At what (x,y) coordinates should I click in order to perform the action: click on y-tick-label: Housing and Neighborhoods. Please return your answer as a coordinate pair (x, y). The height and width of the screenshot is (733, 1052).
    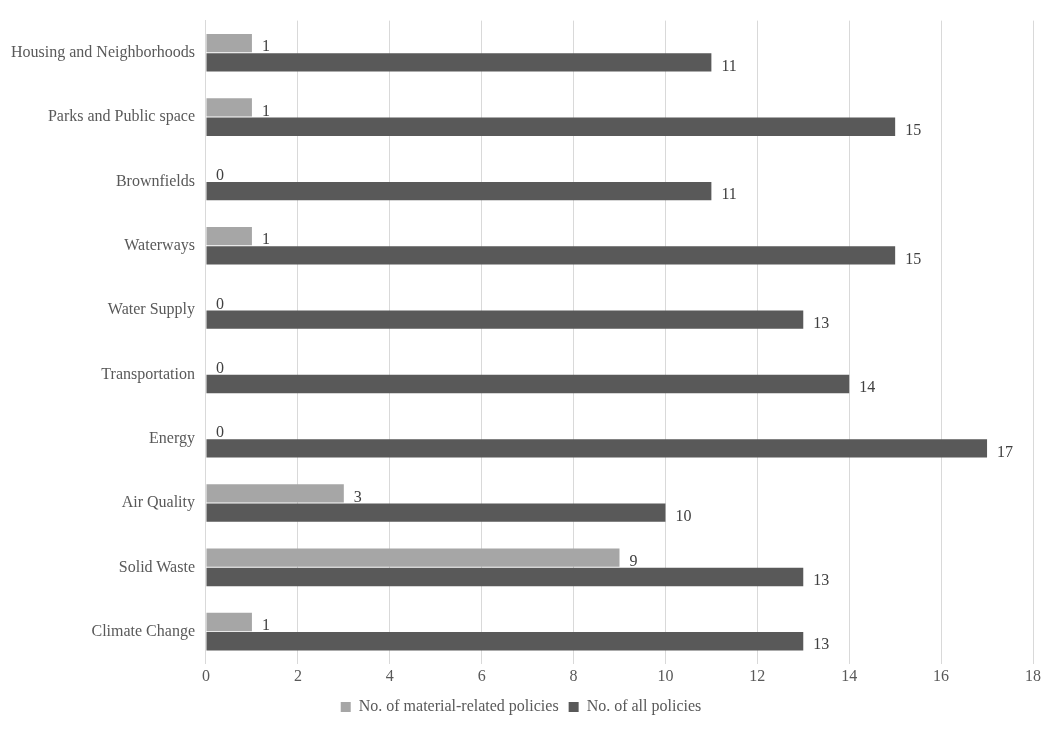
    Looking at the image, I should click on (103, 51).